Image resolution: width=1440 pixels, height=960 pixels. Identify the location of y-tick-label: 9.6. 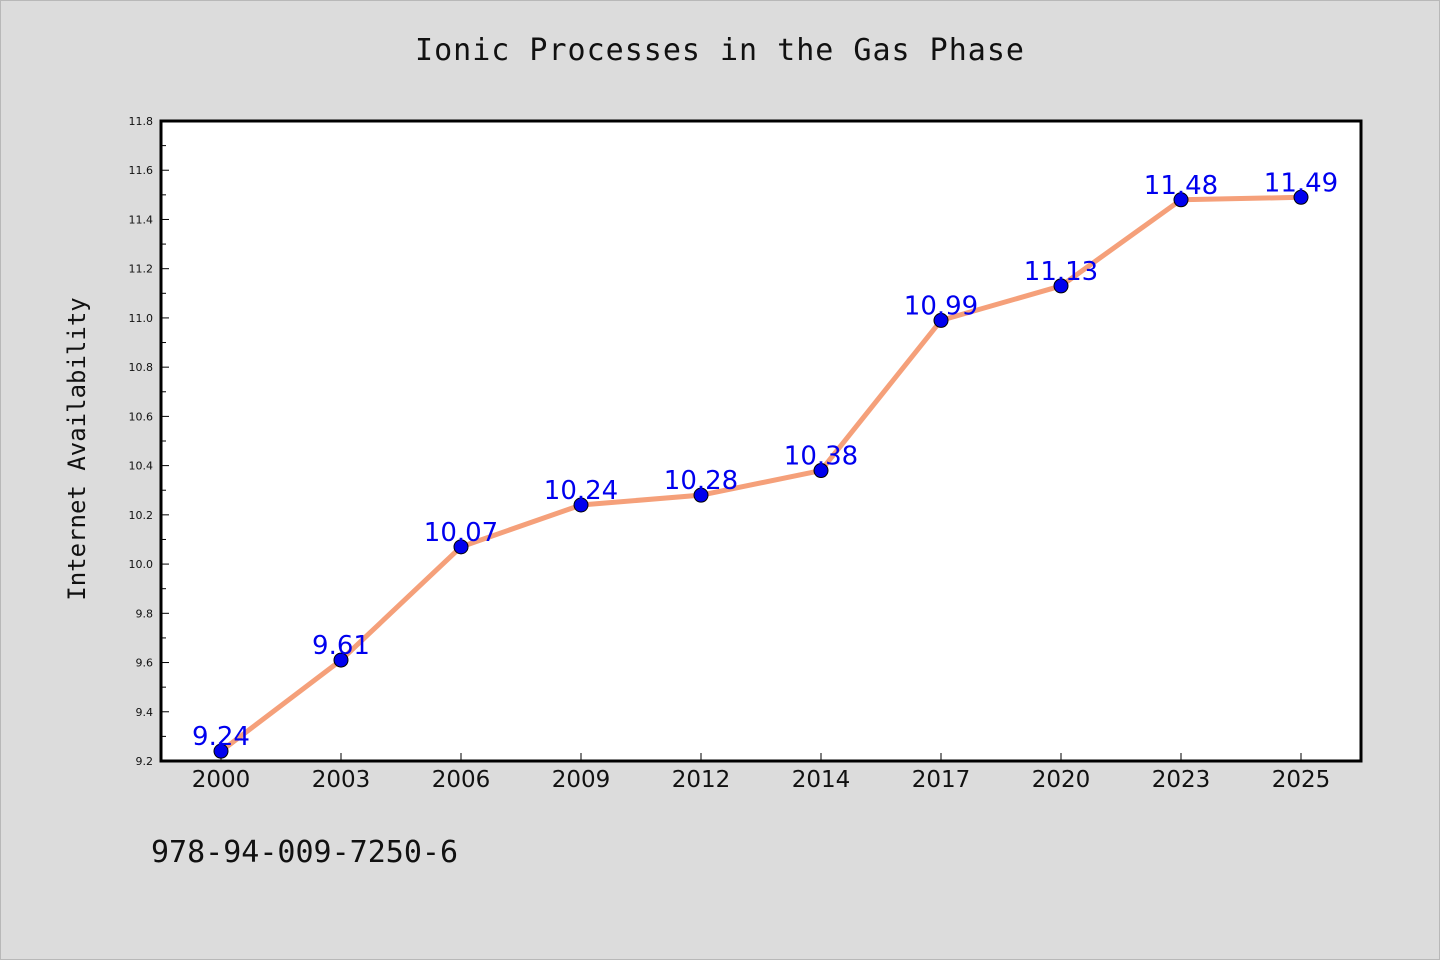
(145, 663).